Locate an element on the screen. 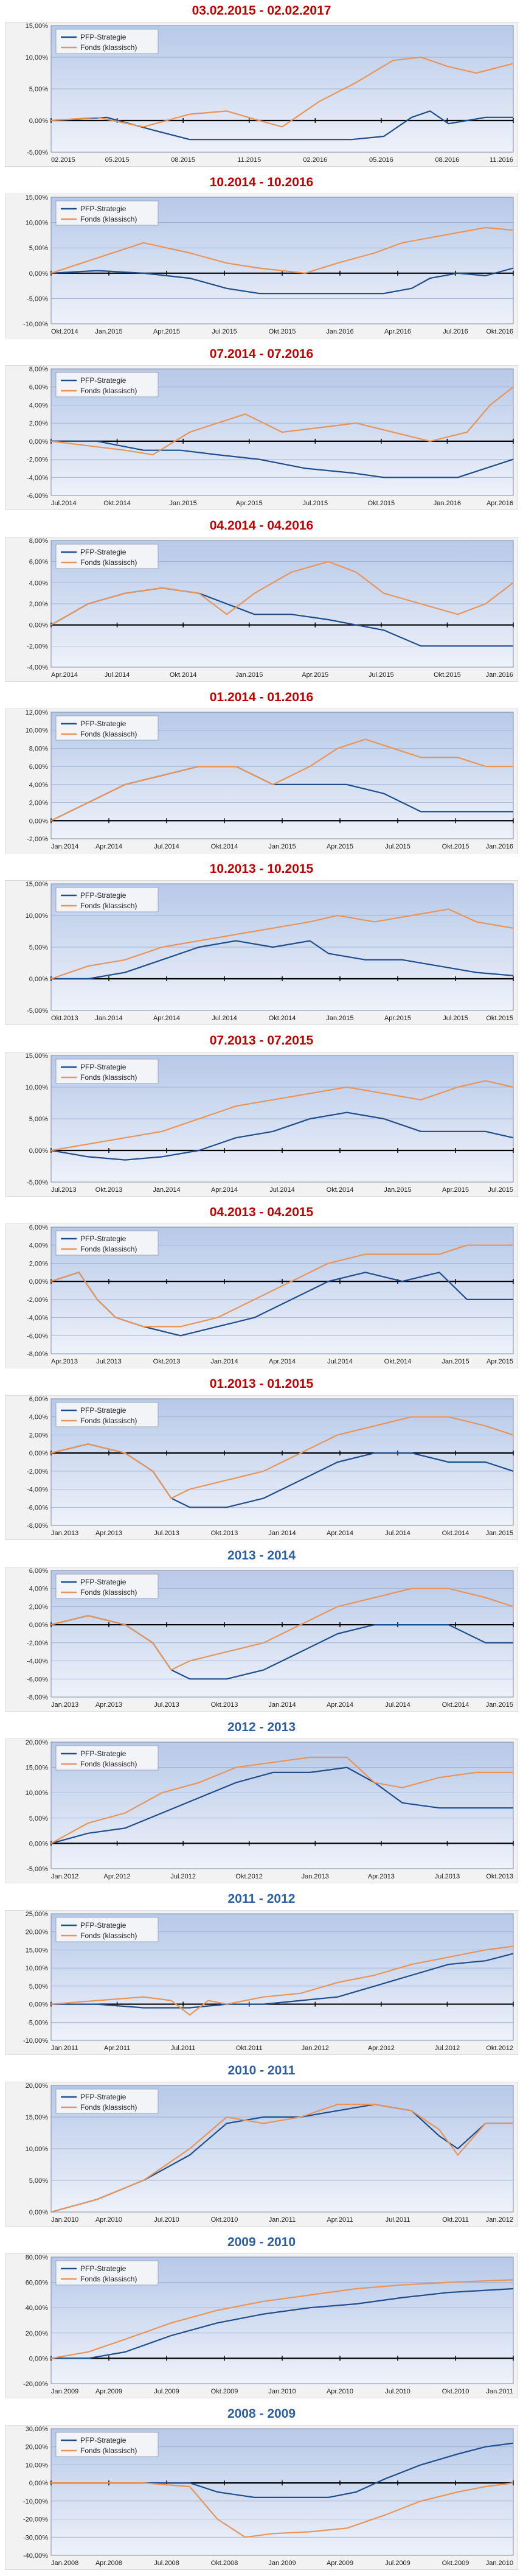 The width and height of the screenshot is (523, 2576). x-tick-label: Jan.2009 is located at coordinates (64, 2391).